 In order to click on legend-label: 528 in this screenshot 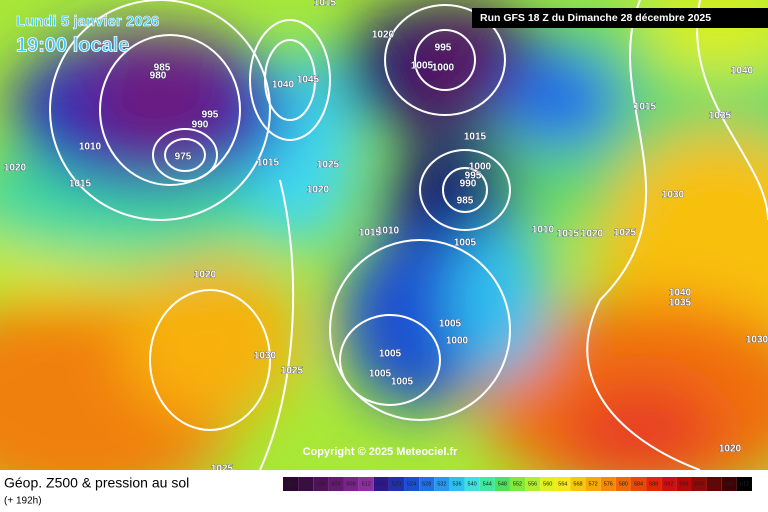, I will do `click(426, 484)`.